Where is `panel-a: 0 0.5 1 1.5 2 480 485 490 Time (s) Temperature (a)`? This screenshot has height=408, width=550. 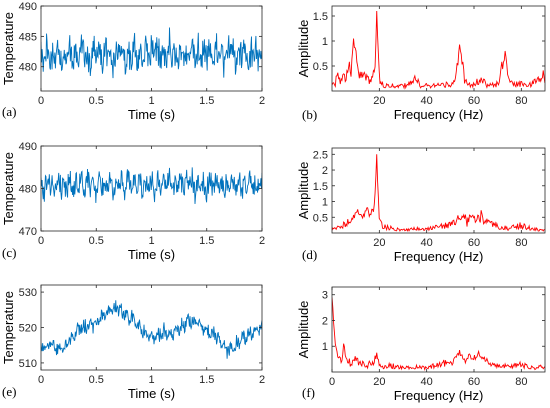 panel-a: 0 0.5 1 1.5 2 480 485 490 Time (s) Temperature (a) is located at coordinates (133, 61).